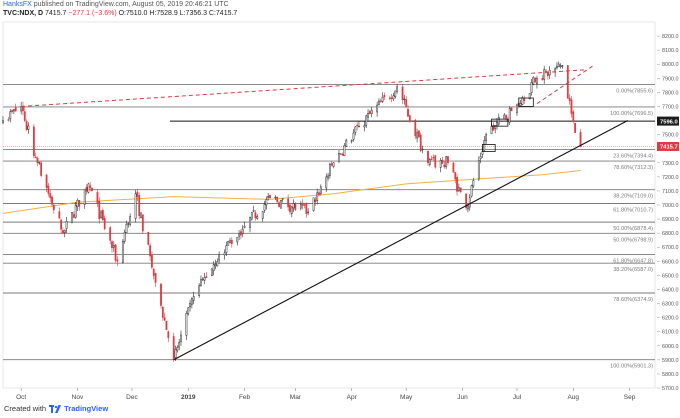  Describe the element at coordinates (633, 240) in the screenshot. I see `fib-level-label: 50.00%(6798.9)` at that location.